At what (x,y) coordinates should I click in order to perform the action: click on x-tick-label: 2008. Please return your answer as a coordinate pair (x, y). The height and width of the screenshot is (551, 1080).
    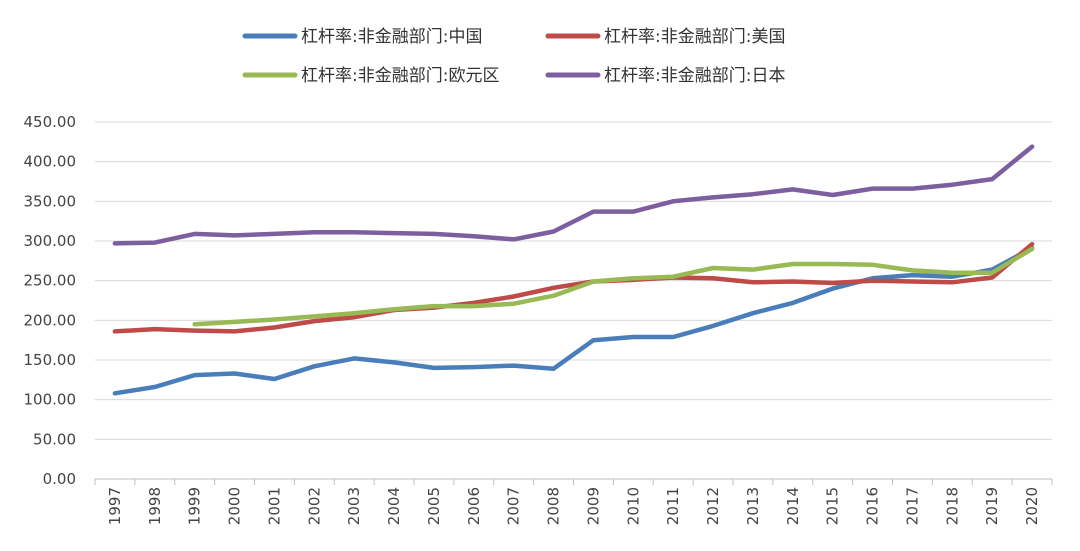
    Looking at the image, I should click on (554, 506).